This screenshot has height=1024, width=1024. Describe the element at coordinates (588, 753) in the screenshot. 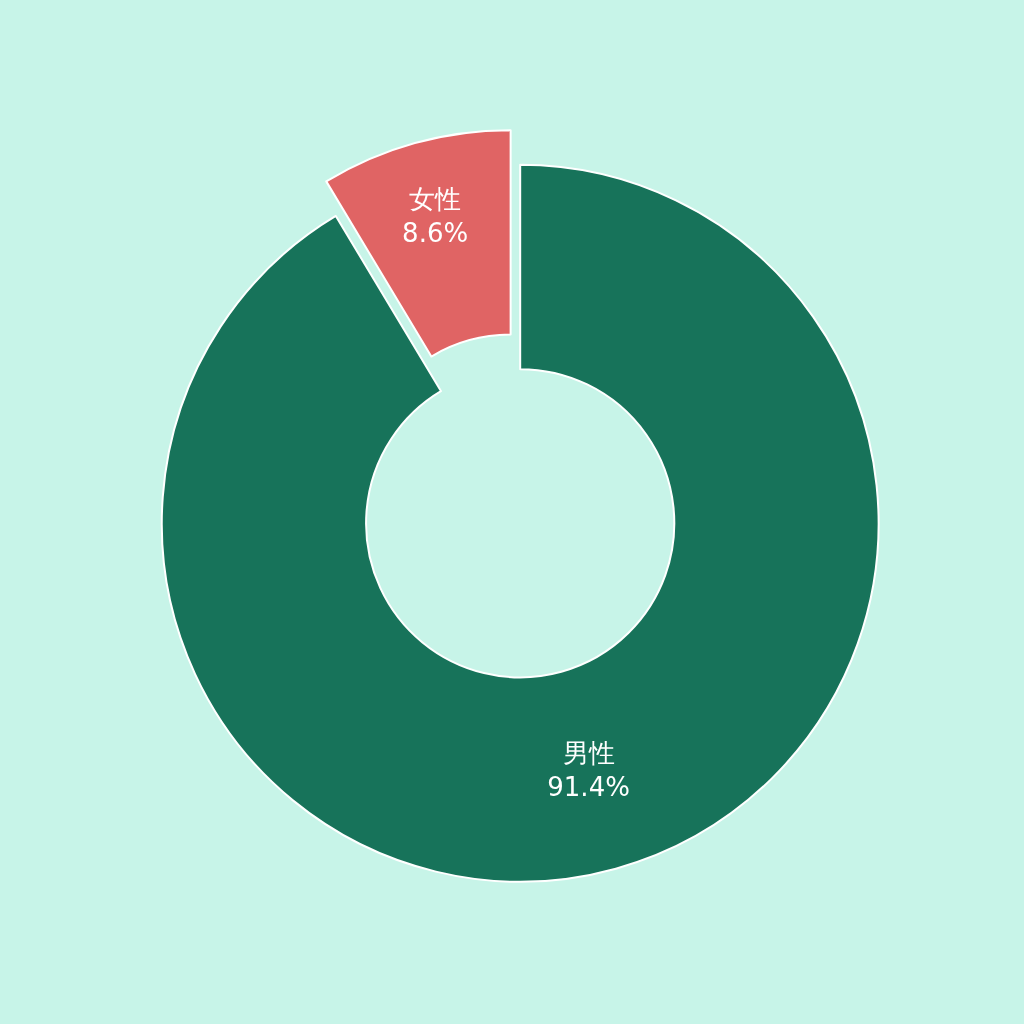

I see `slice-label: 男性` at that location.